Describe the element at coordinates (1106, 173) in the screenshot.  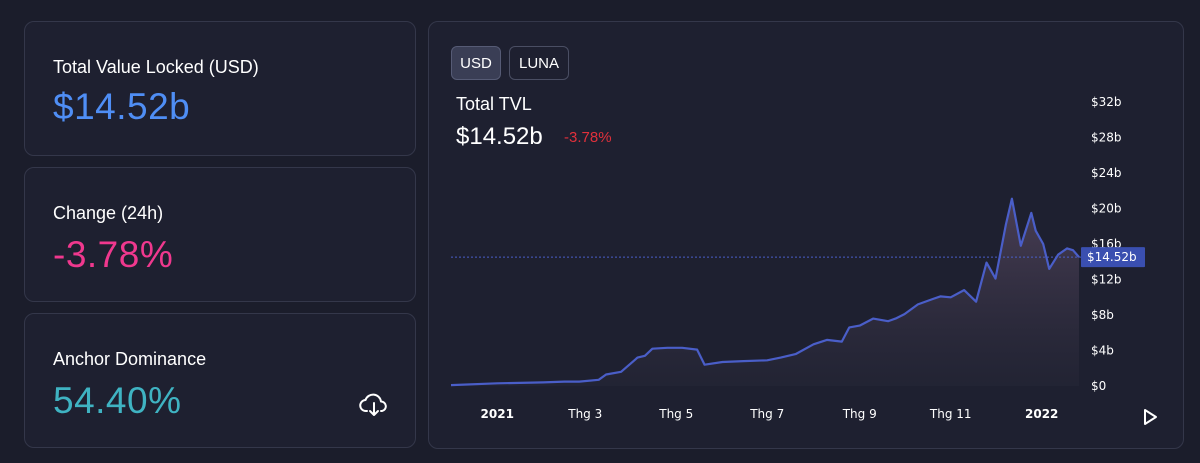
I see `y-tick-label: $24b` at that location.